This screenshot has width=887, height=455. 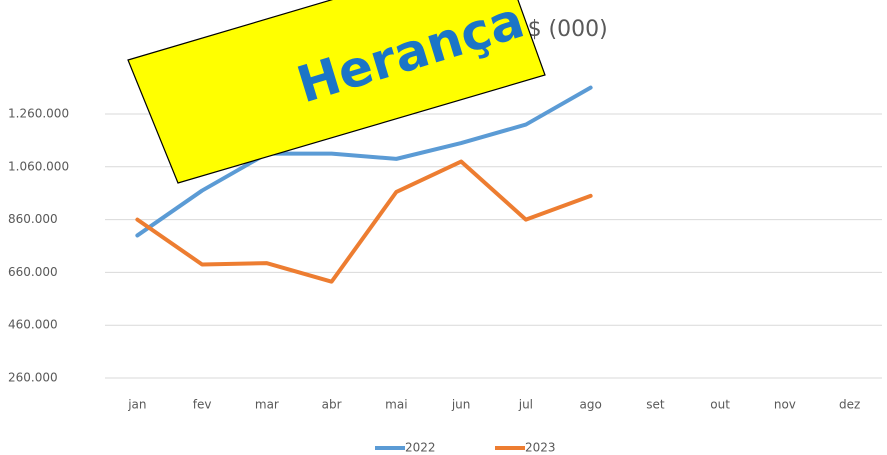 I want to click on y-tick-label: 260.000, so click(x=33, y=378).